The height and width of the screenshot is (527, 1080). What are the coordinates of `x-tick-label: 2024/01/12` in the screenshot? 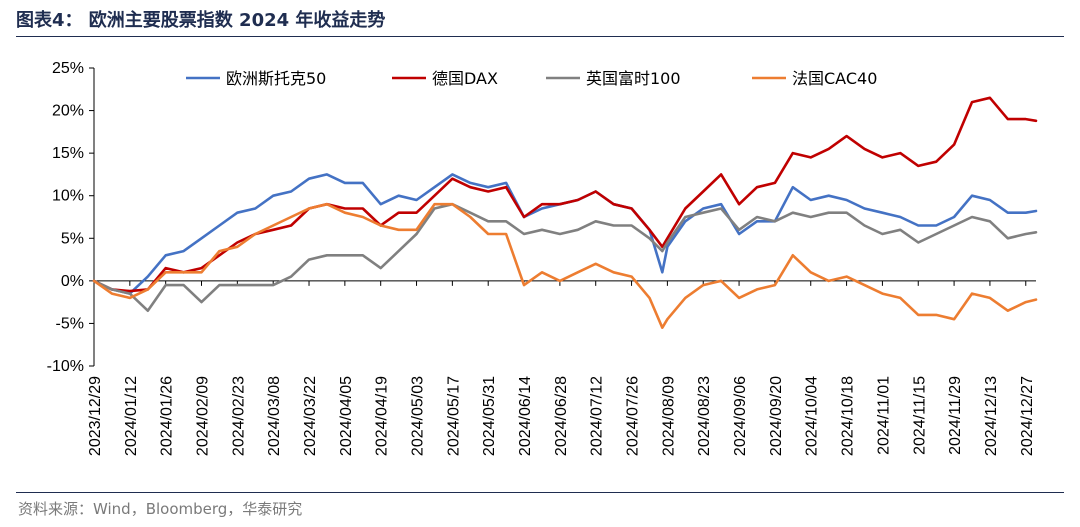 It's located at (131, 416).